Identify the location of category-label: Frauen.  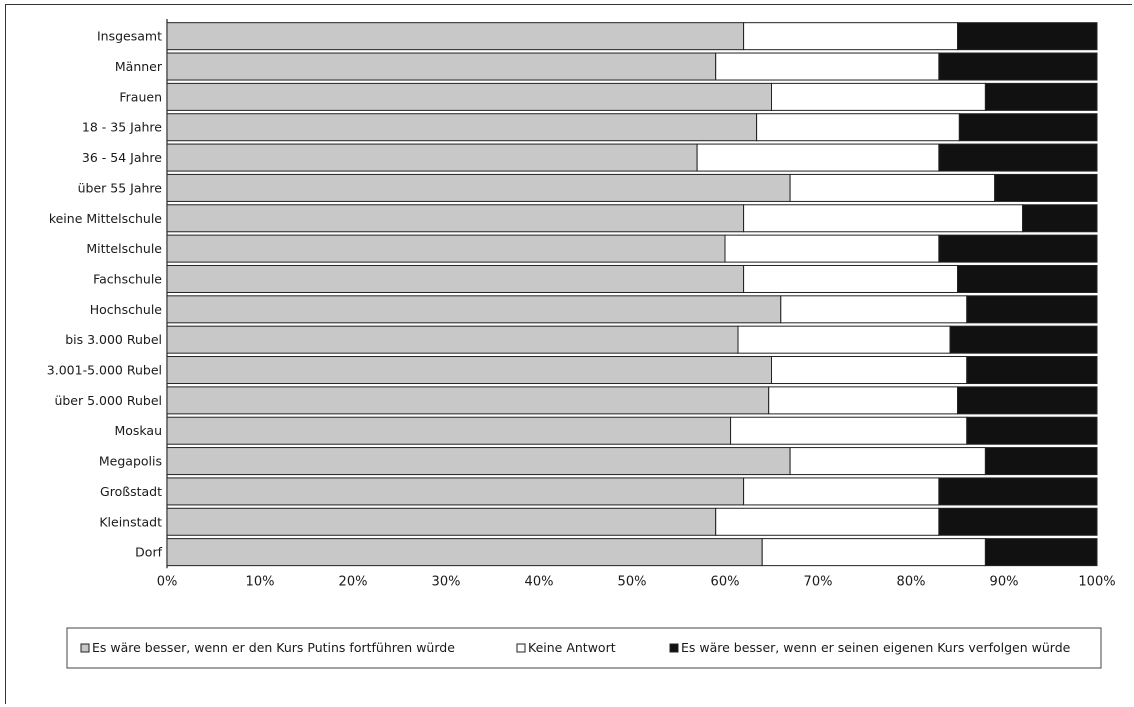
(140, 96).